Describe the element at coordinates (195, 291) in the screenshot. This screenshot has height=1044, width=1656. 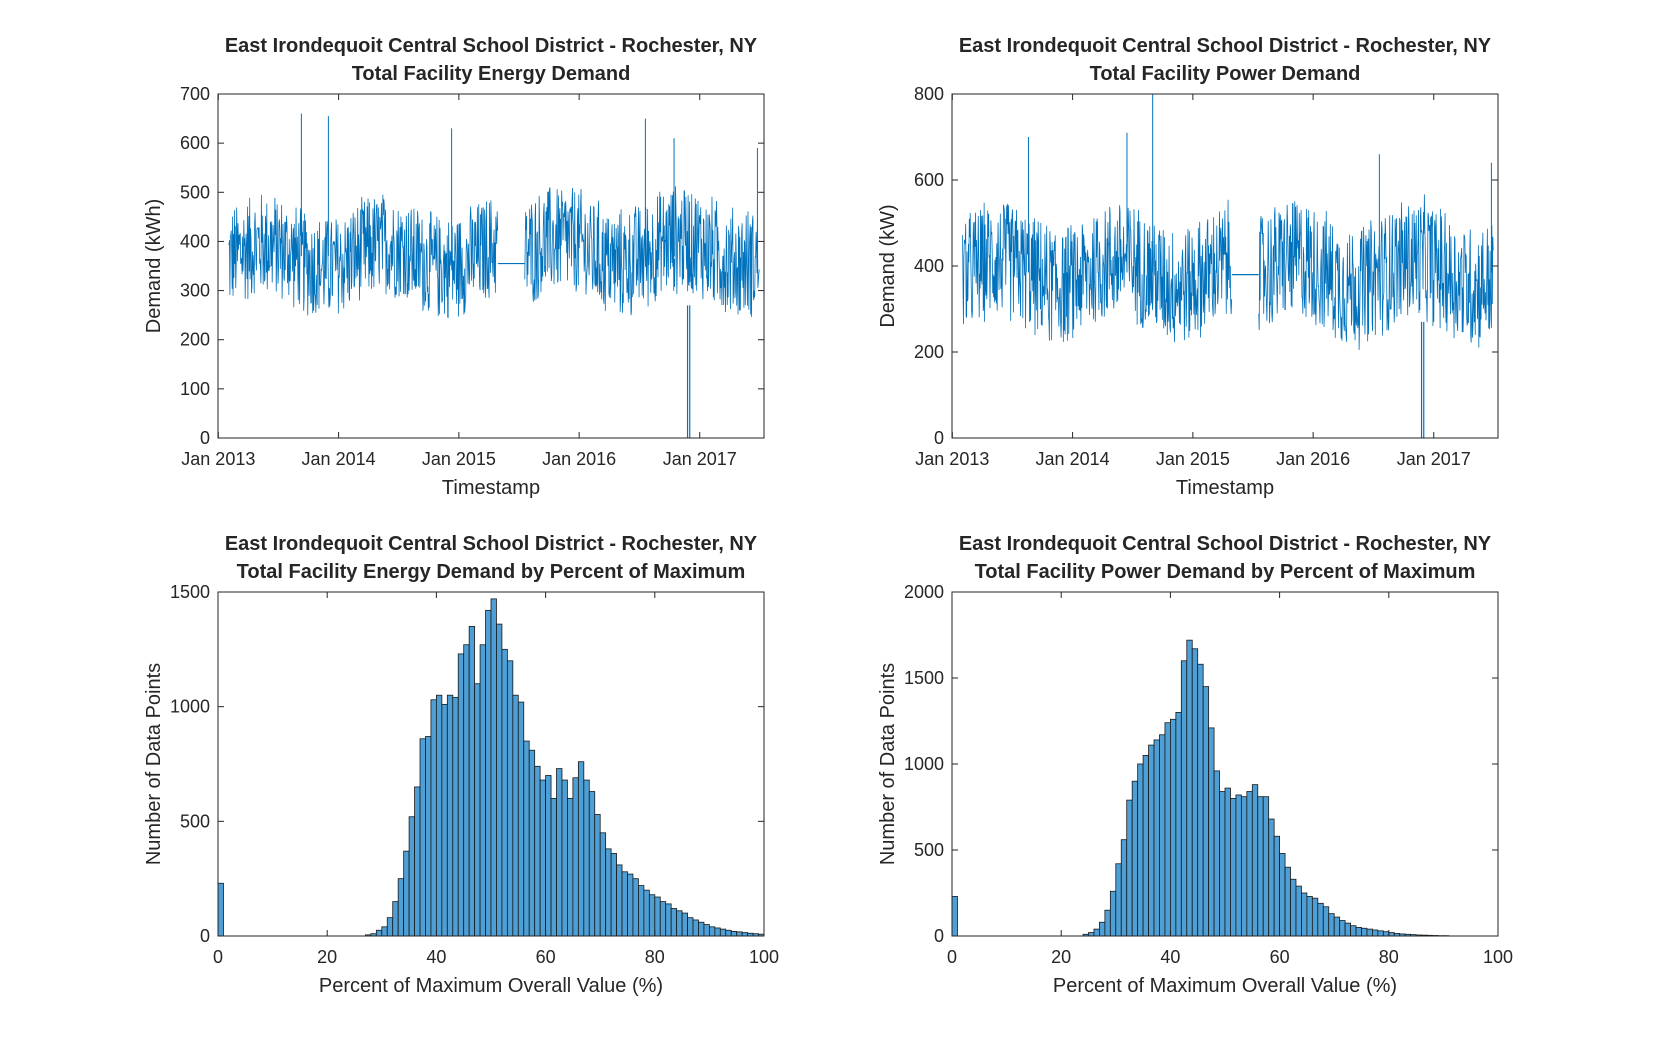
I see `y-tick-label: 300` at that location.